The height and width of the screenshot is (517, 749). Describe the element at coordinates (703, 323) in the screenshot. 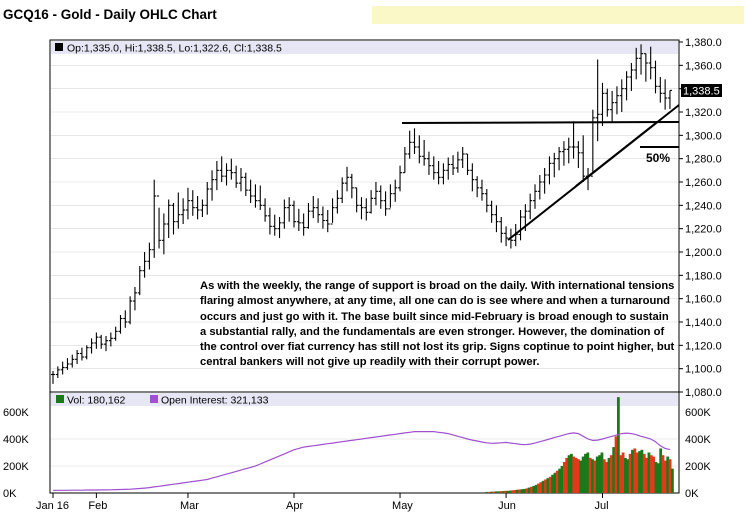

I see `price-tick-label: 1,140.0` at that location.